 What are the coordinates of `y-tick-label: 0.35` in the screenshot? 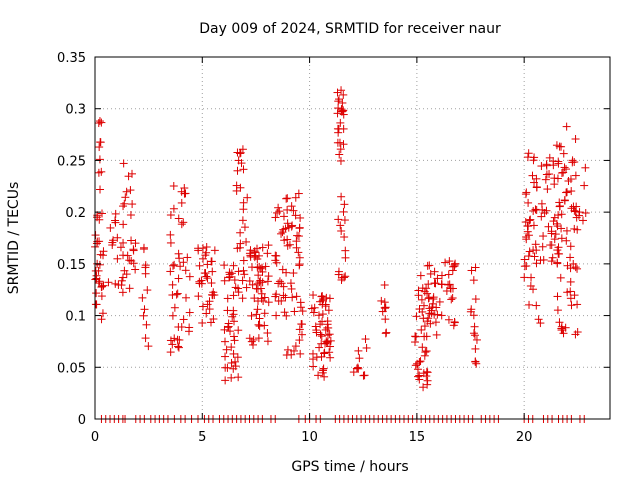 It's located at (71, 58).